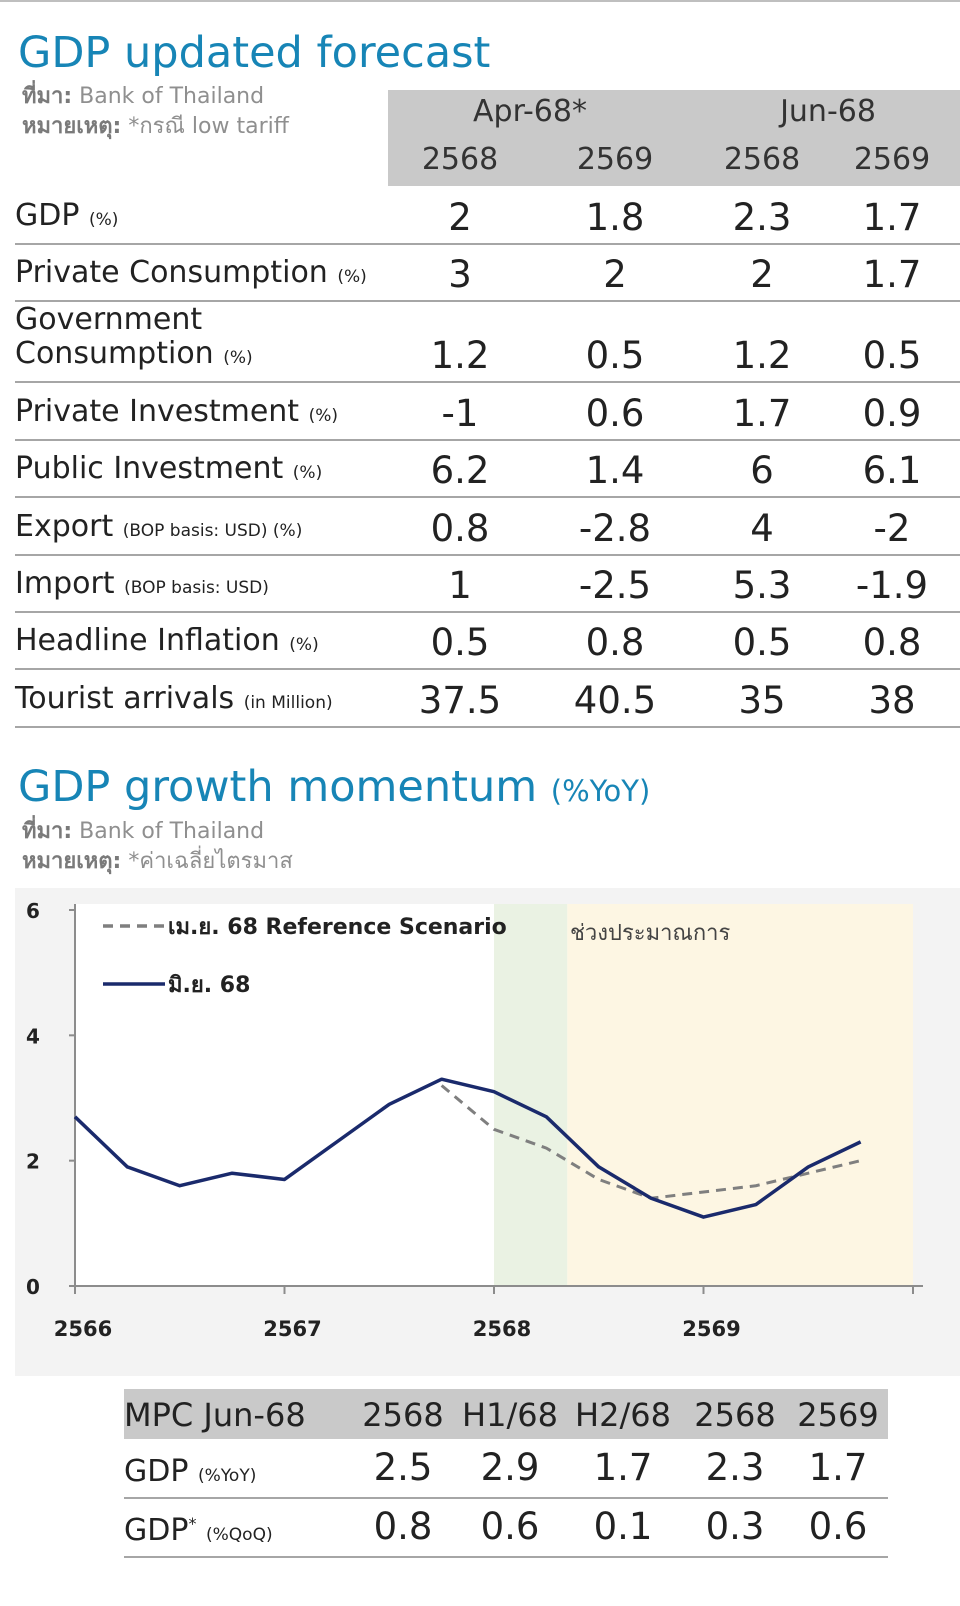  I want to click on momentum-title-unit: (%YoY), so click(600, 791).